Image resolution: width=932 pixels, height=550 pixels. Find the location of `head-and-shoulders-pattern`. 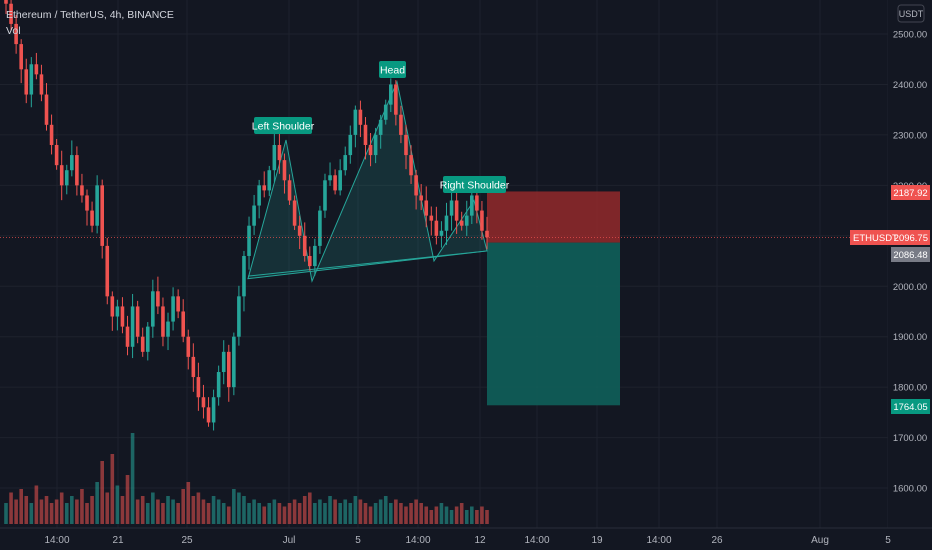

head-and-shoulders-pattern is located at coordinates (367, 181).